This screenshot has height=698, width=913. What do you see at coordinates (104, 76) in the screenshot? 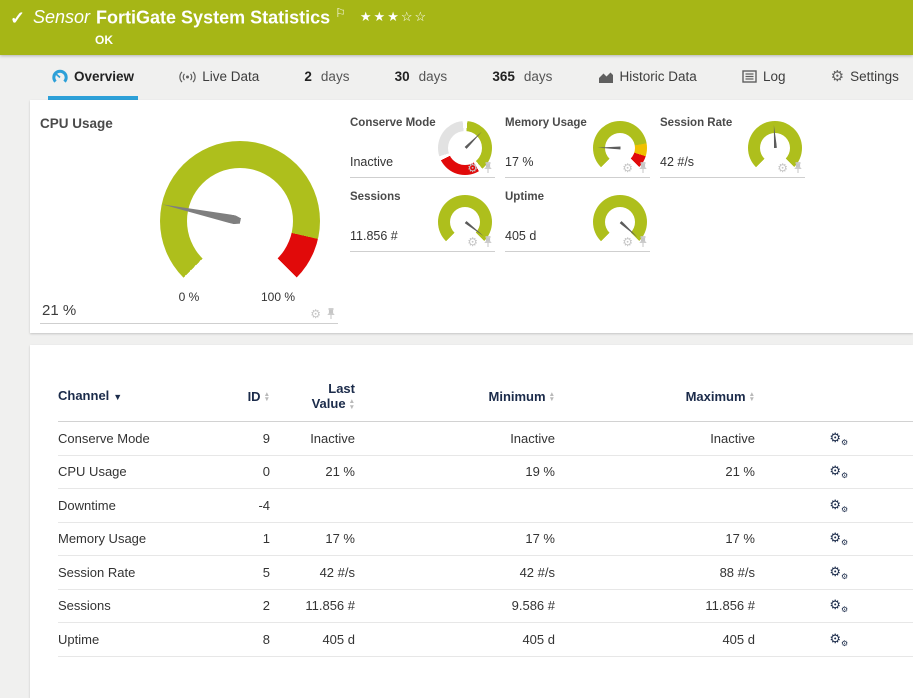
I see `tab-label: Overview` at bounding box center [104, 76].